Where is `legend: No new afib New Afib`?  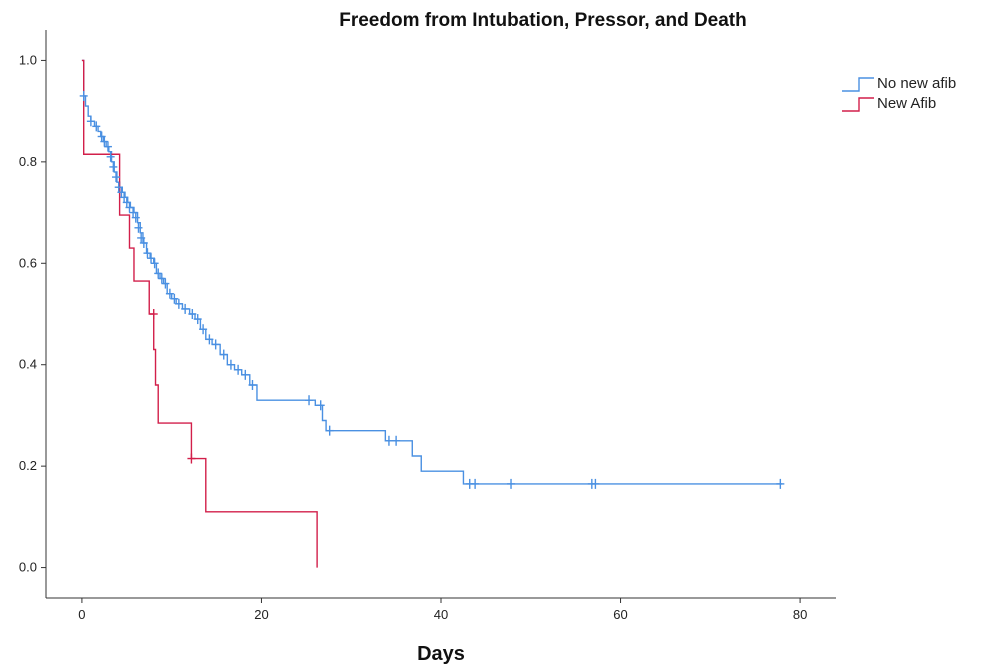
legend: No new afib New Afib is located at coordinates (899, 93).